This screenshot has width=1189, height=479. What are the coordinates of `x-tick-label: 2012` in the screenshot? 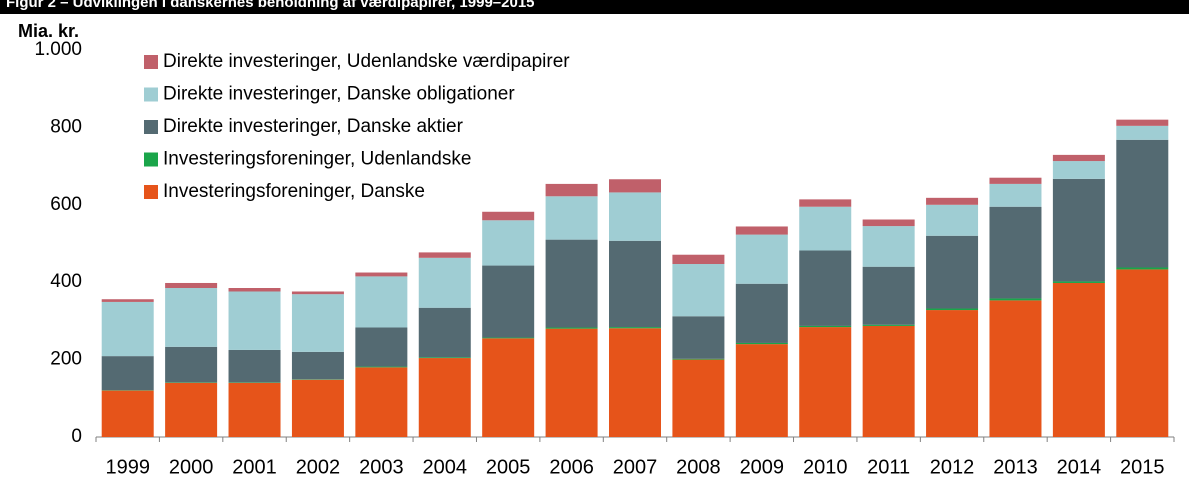 It's located at (952, 467).